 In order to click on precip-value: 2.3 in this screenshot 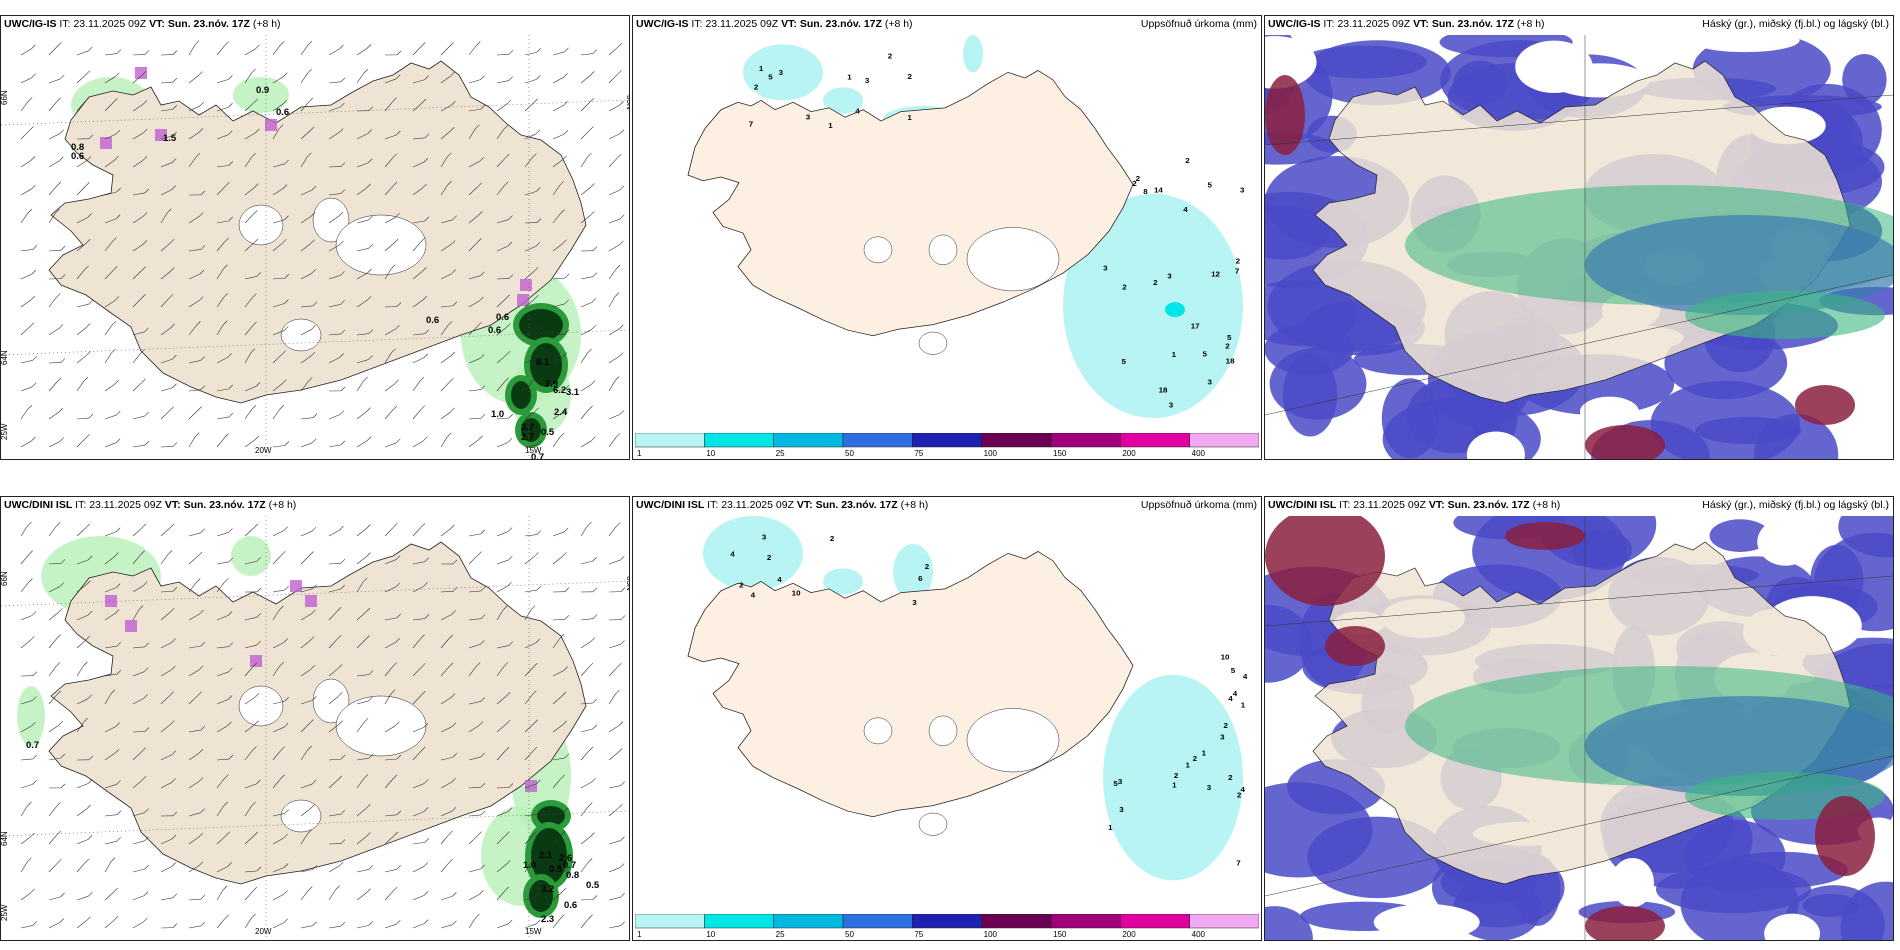, I will do `click(547, 919)`.